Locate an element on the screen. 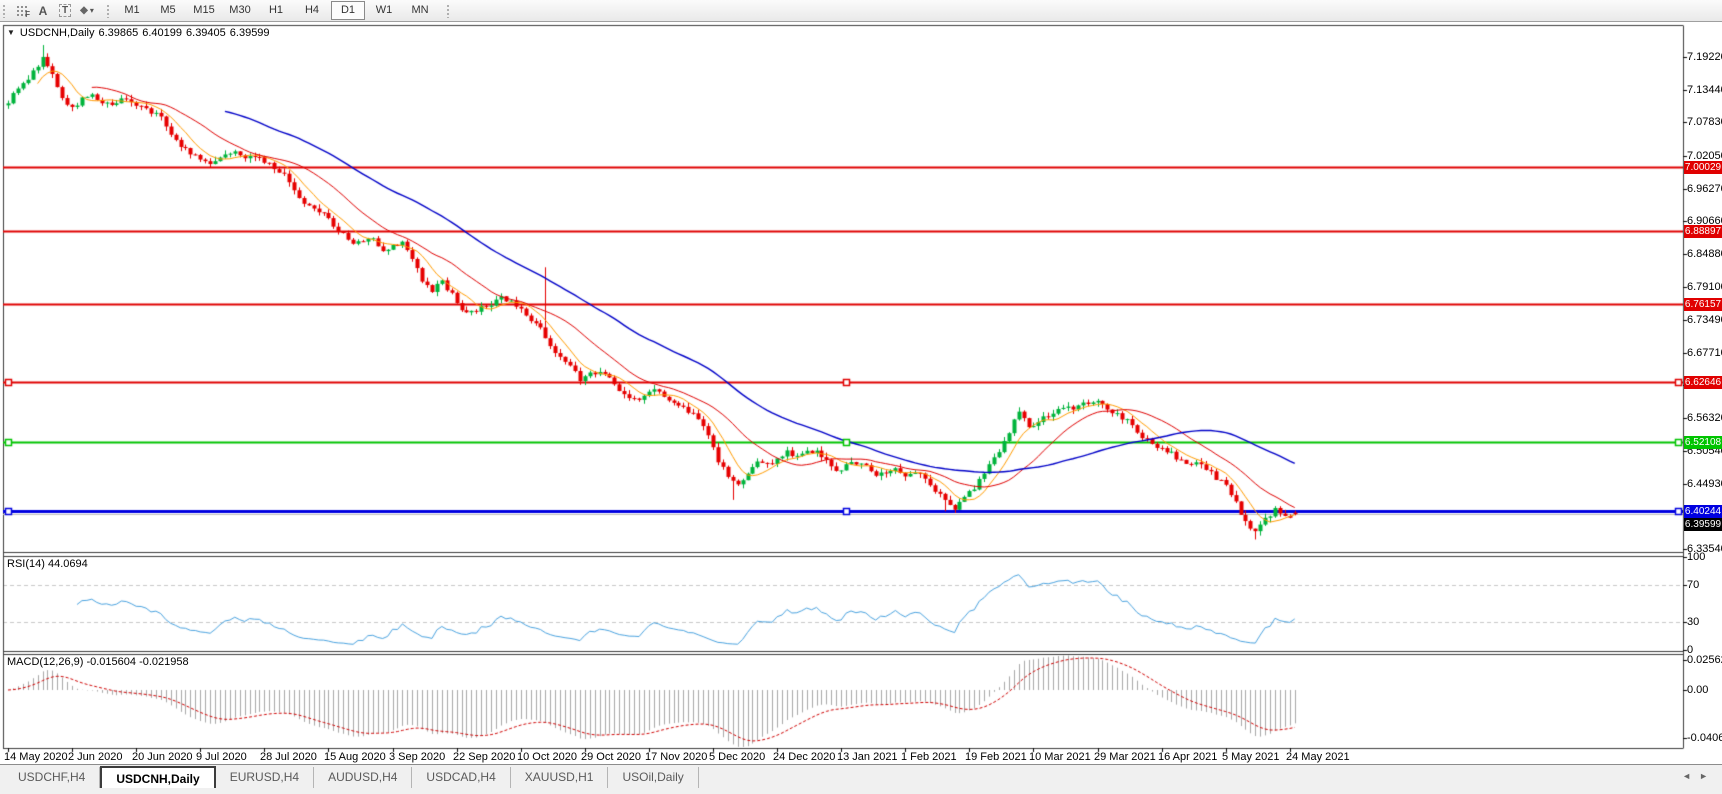  macd-scale-label: 0.025623 is located at coordinates (1704, 660).